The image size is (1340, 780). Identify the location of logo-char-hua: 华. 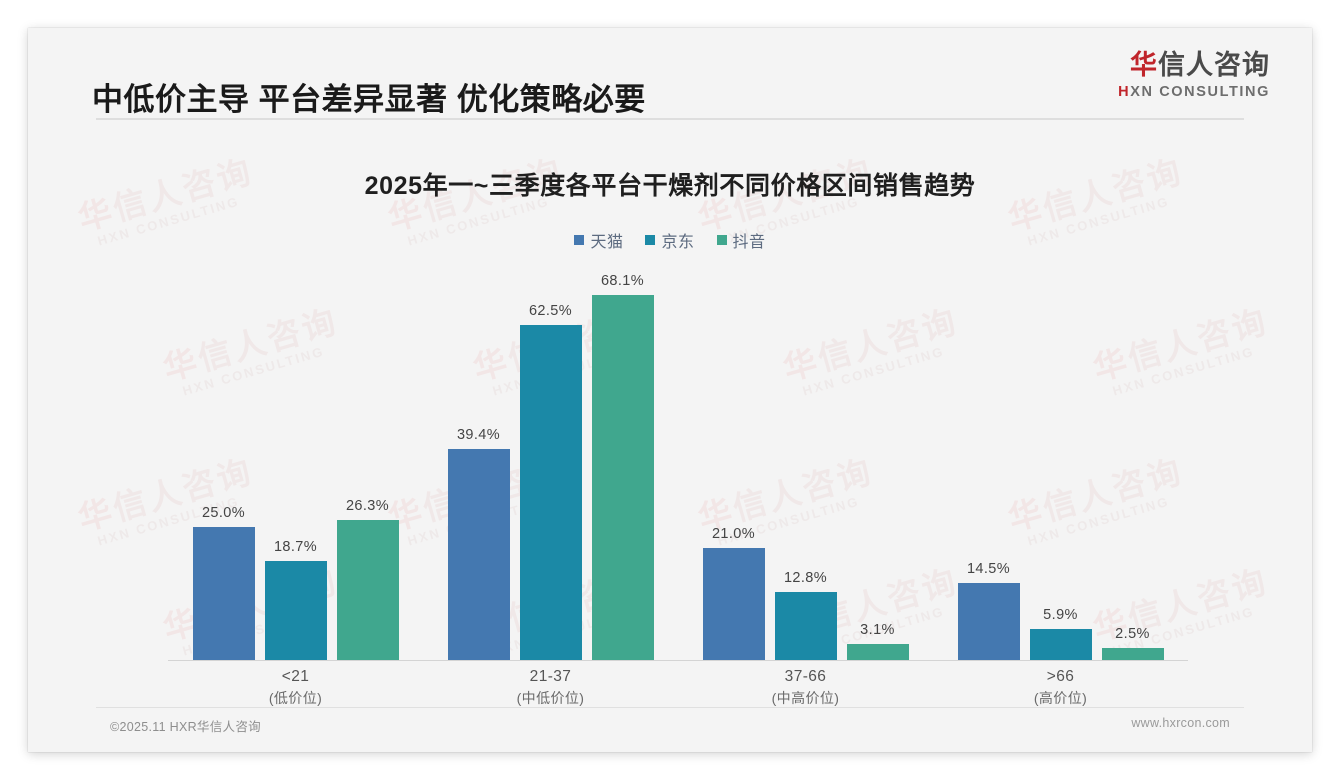
(1144, 65).